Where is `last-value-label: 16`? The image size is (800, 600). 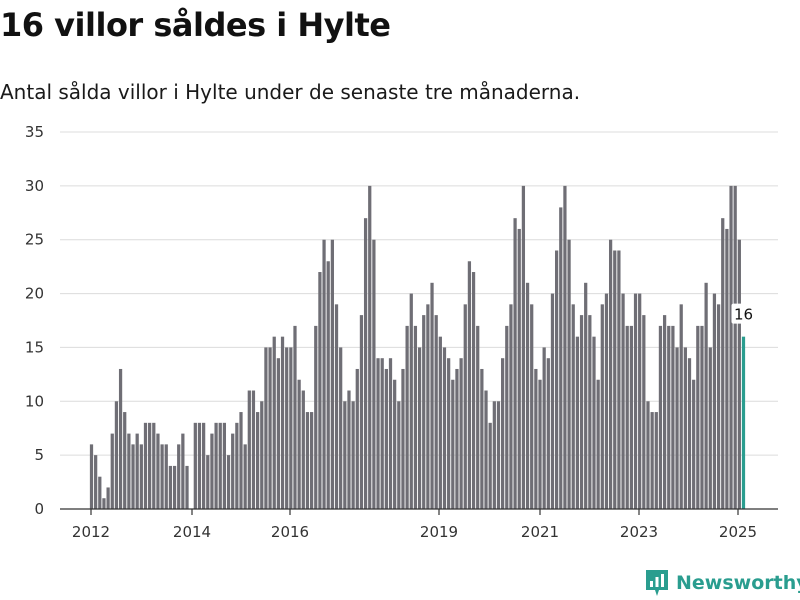
last-value-label: 16 is located at coordinates (743, 315).